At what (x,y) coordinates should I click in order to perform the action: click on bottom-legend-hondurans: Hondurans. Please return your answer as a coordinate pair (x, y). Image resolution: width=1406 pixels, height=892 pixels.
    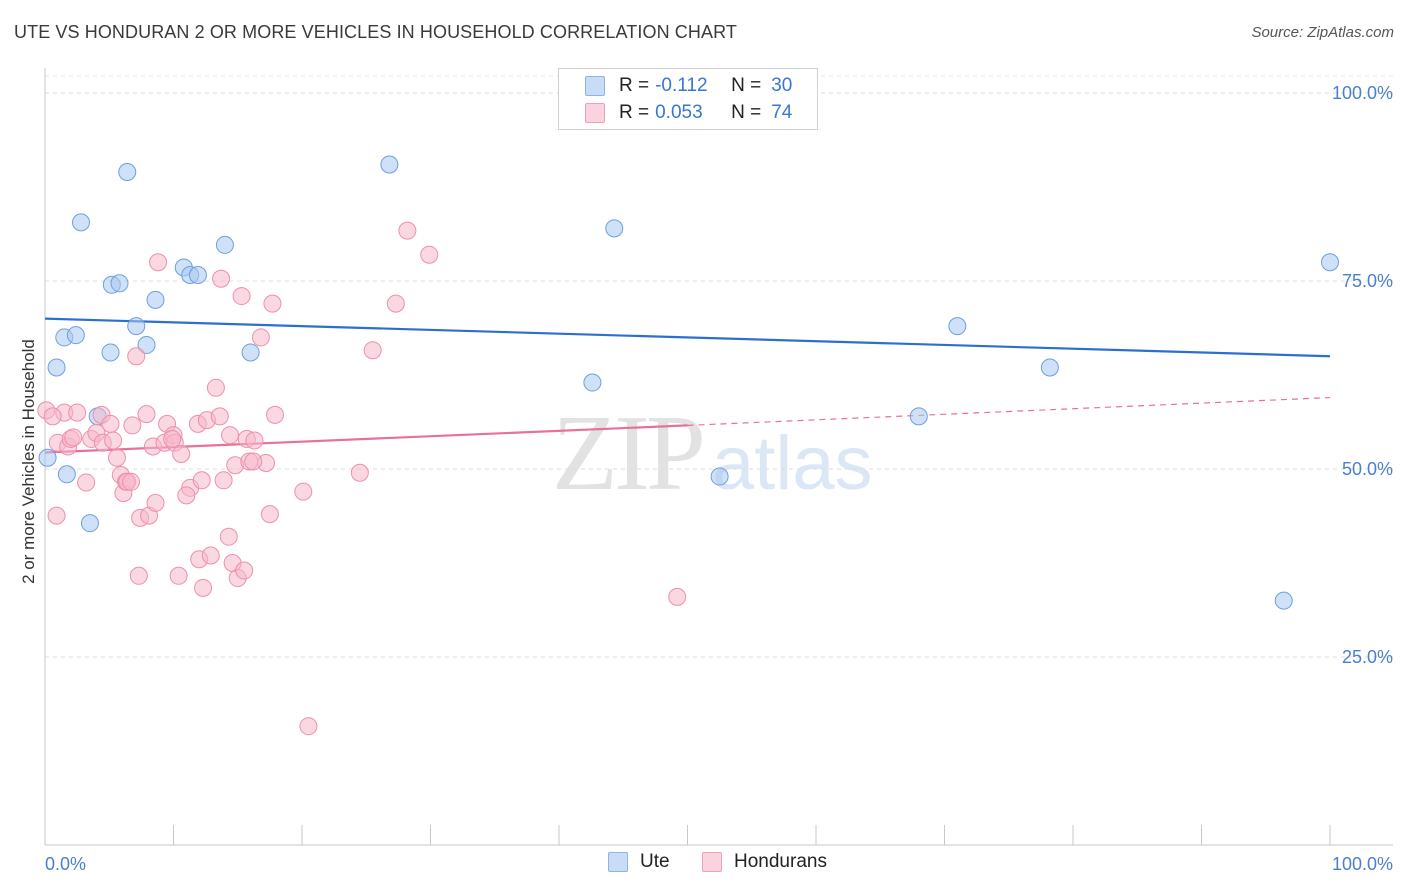
    Looking at the image, I should click on (764, 862).